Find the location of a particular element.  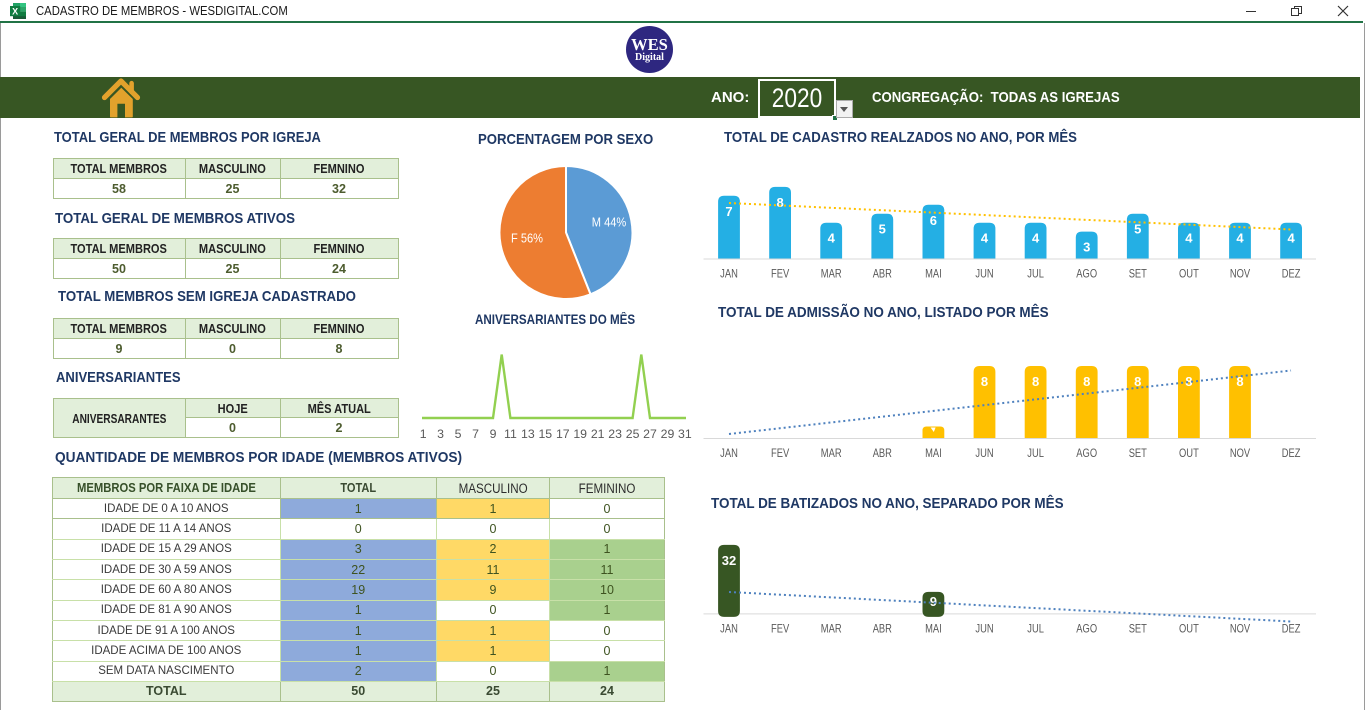

svg-text: 25 is located at coordinates (633, 434).